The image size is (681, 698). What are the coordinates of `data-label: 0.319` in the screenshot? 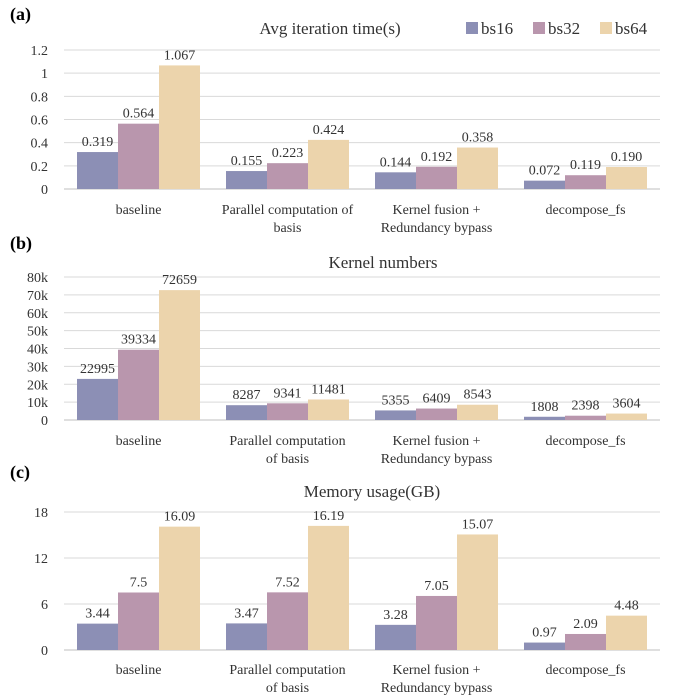 It's located at (98, 142).